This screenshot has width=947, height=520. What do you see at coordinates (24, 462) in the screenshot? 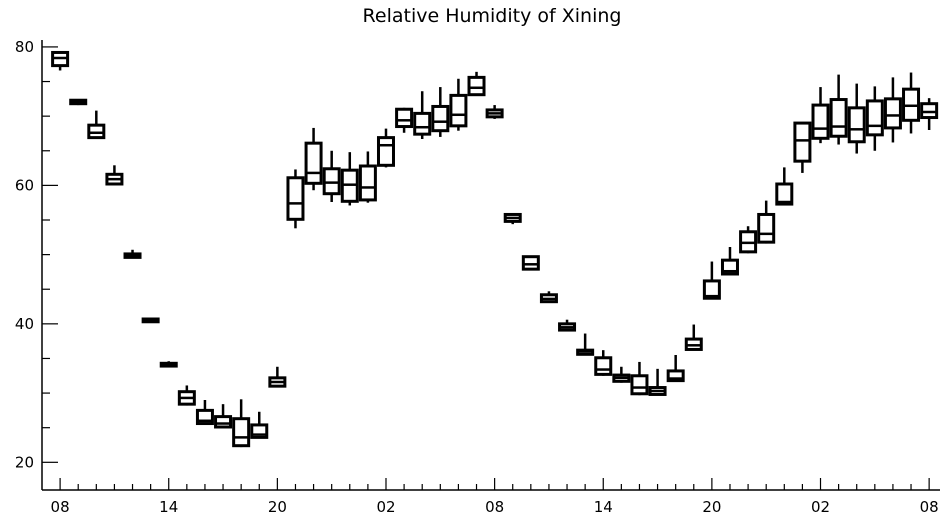
I see `y-tick-label: 20` at bounding box center [24, 462].